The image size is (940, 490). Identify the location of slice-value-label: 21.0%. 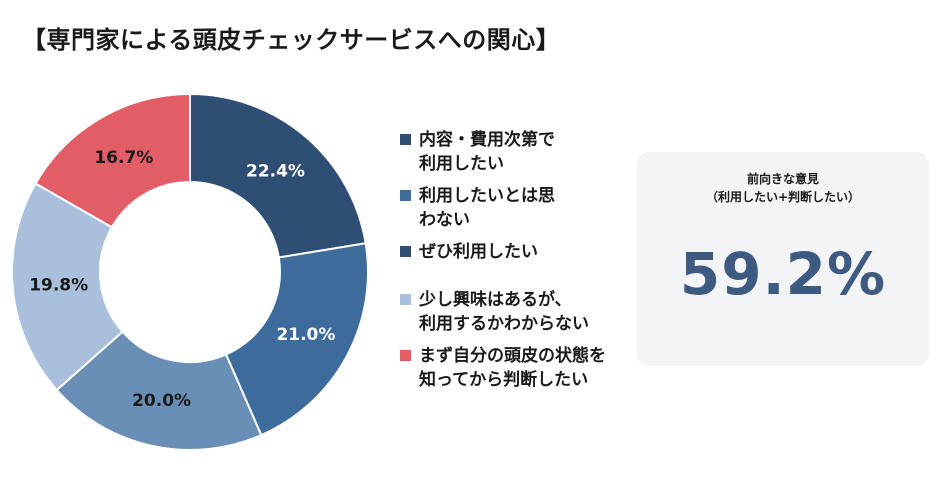
(305, 335).